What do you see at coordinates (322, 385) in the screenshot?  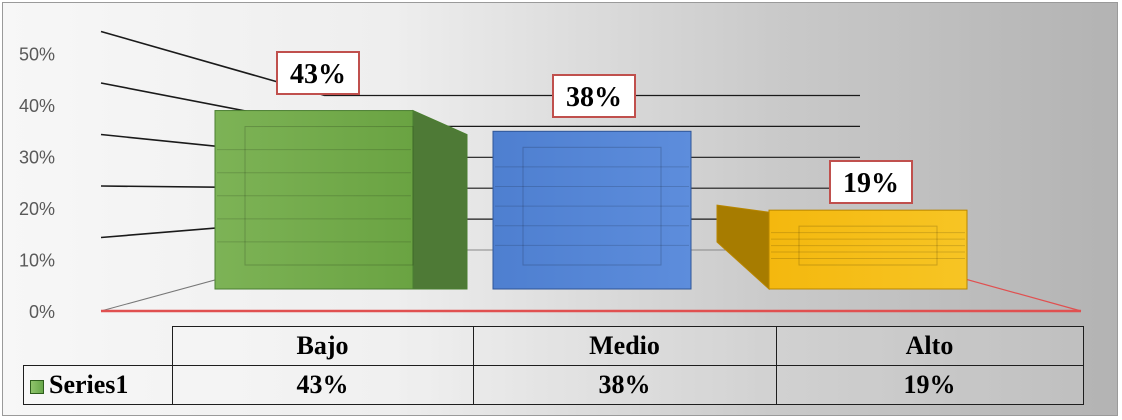 I see `table-cell: 43%` at bounding box center [322, 385].